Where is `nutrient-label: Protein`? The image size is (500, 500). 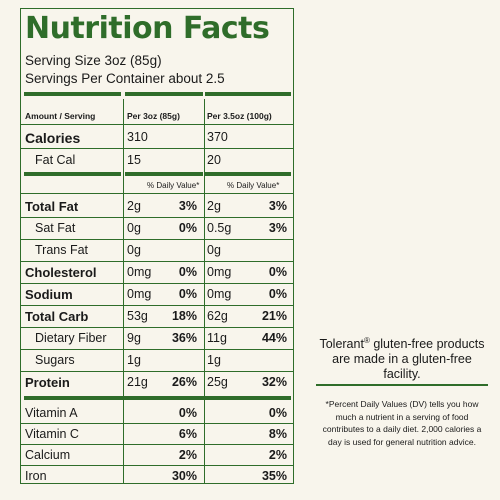
nutrient-label: Protein is located at coordinates (47, 382).